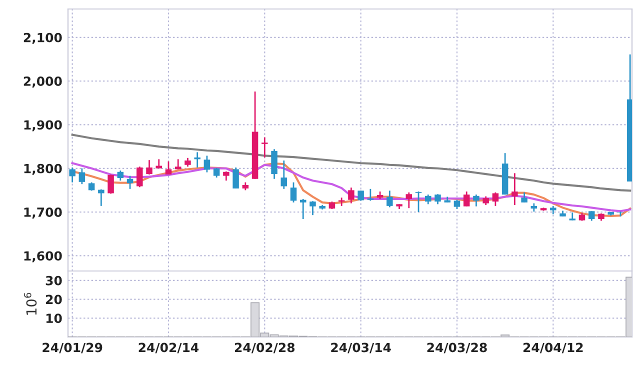 The image size is (642, 366). Describe the element at coordinates (54, 281) in the screenshot. I see `y-tick-label: 30` at that location.